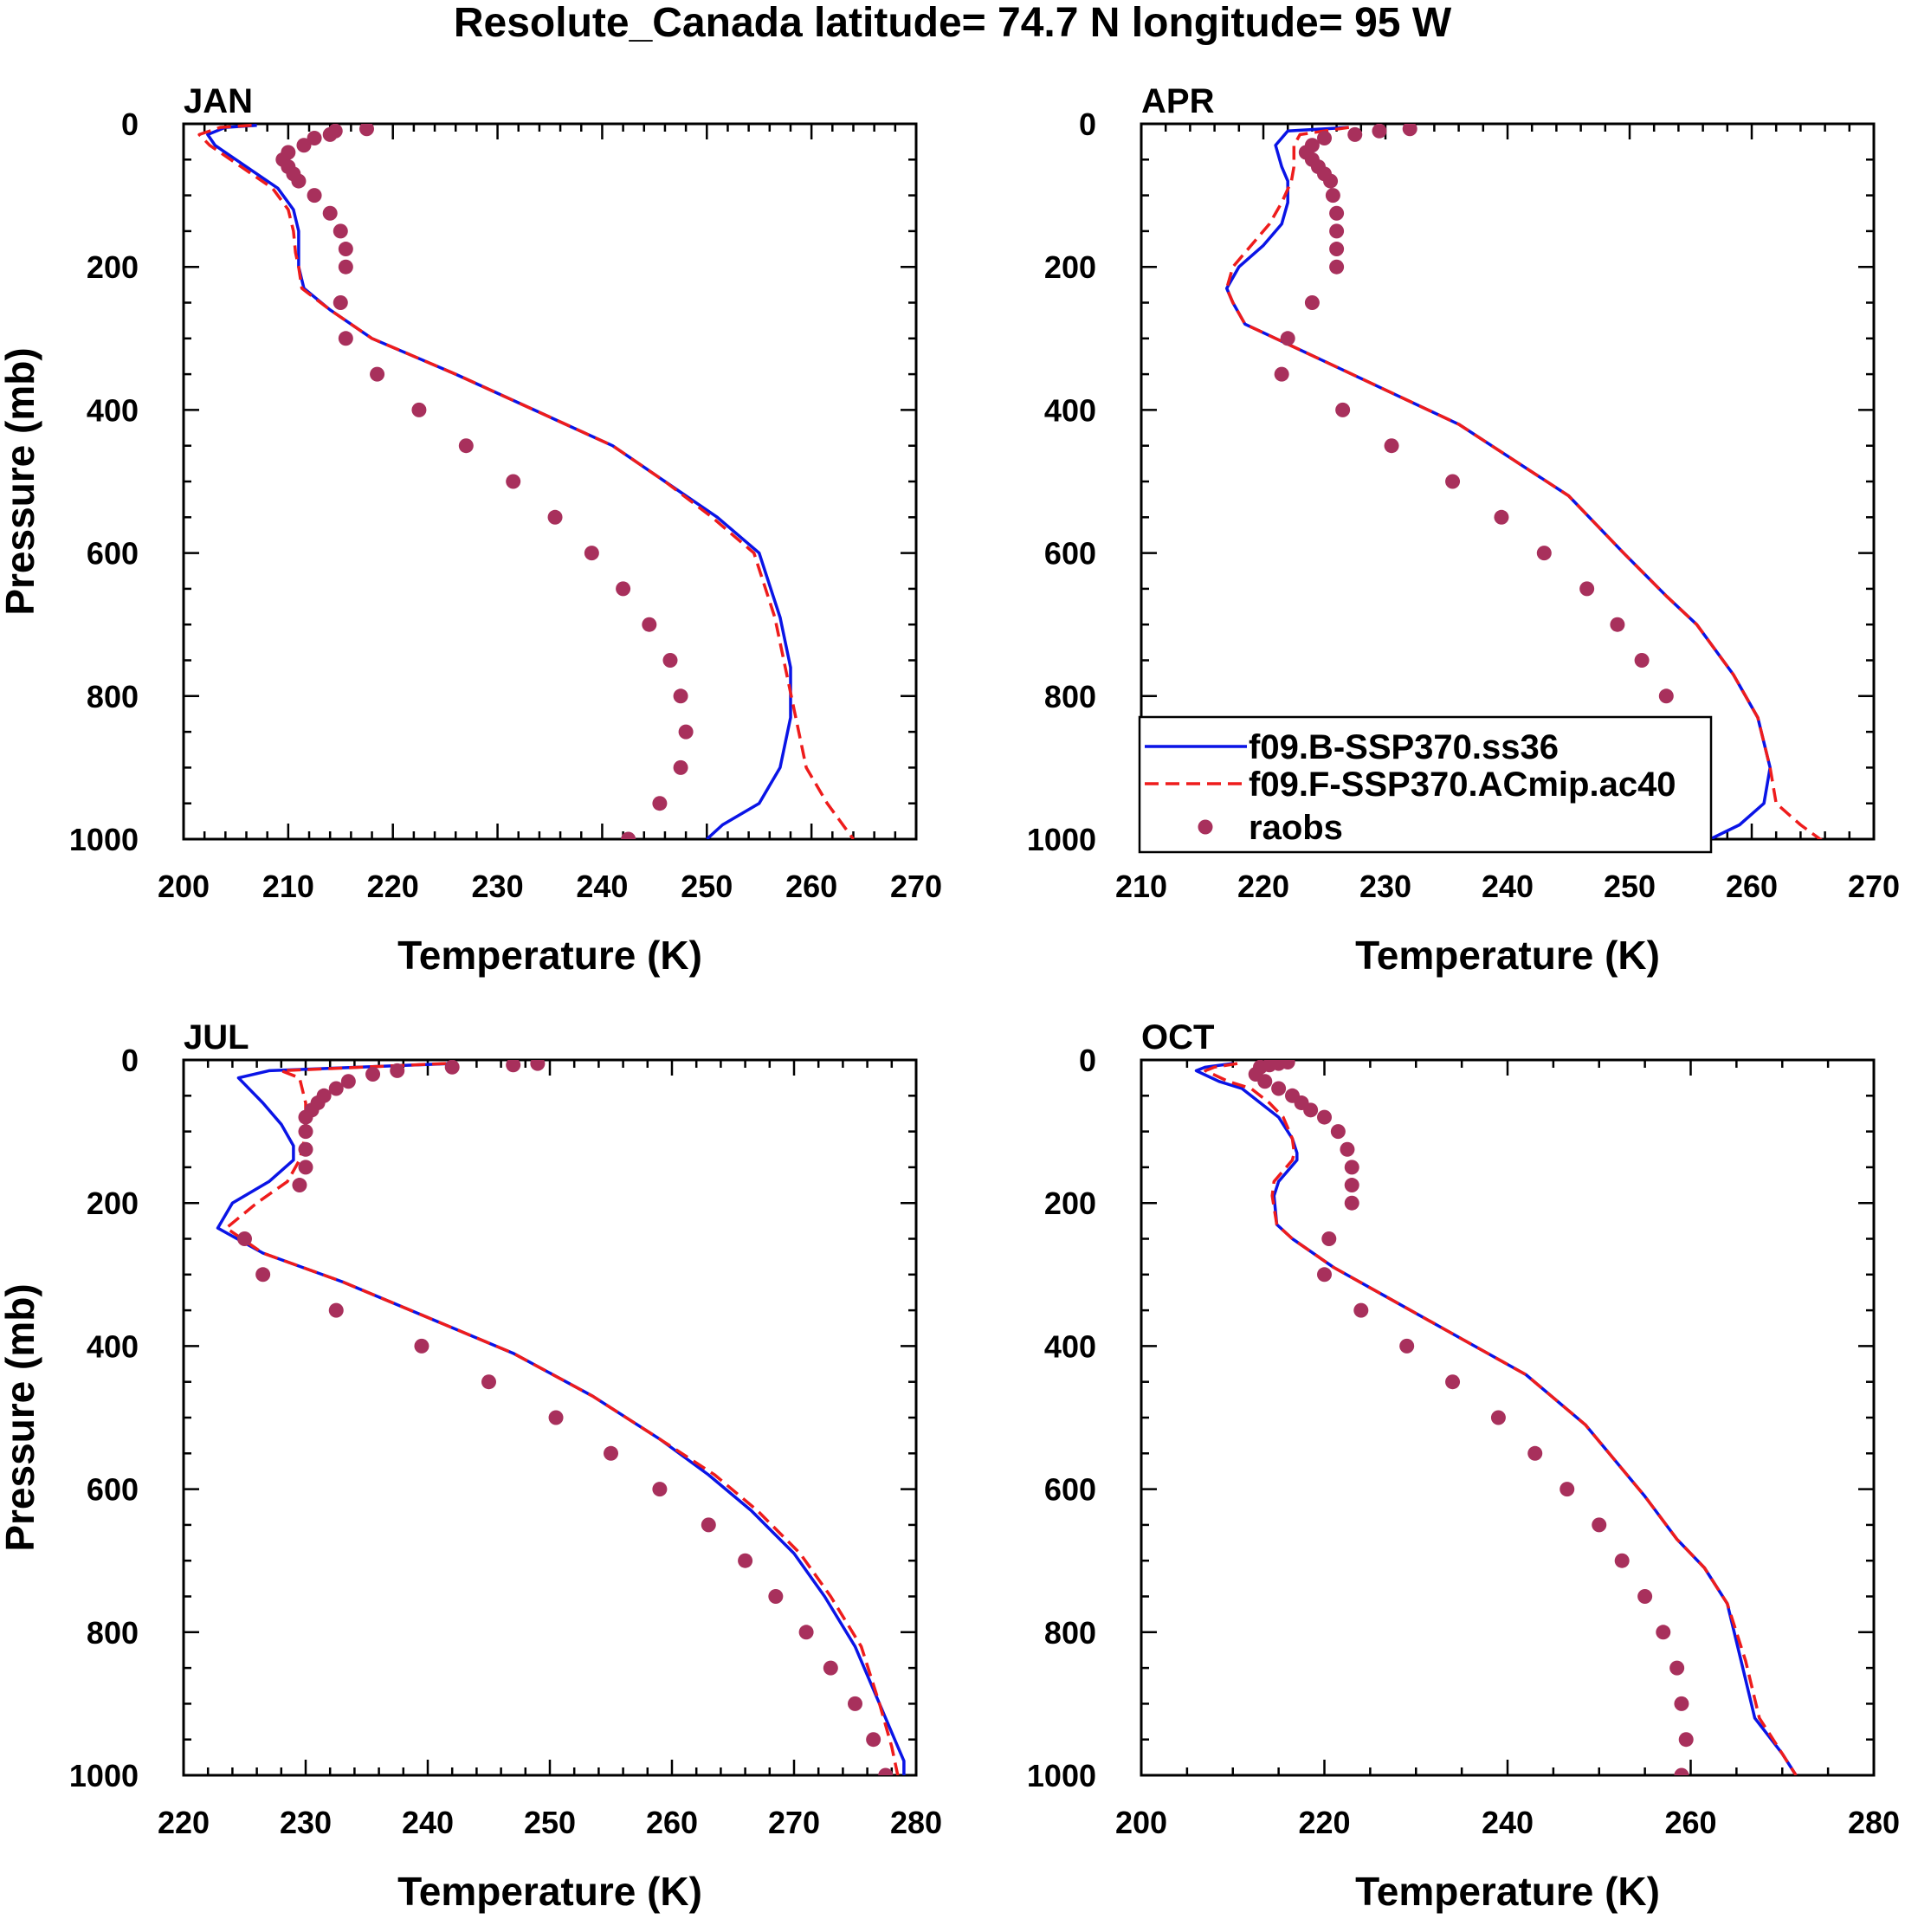  What do you see at coordinates (1874, 886) in the screenshot?
I see `x-tick-label: 270` at bounding box center [1874, 886].